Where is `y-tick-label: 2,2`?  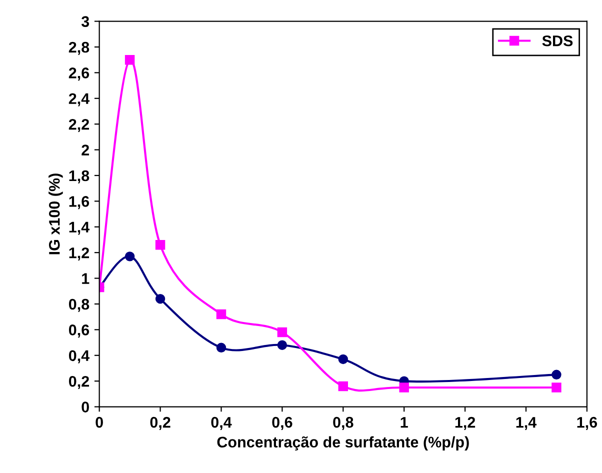
y-tick-label: 2,2 is located at coordinates (78, 125).